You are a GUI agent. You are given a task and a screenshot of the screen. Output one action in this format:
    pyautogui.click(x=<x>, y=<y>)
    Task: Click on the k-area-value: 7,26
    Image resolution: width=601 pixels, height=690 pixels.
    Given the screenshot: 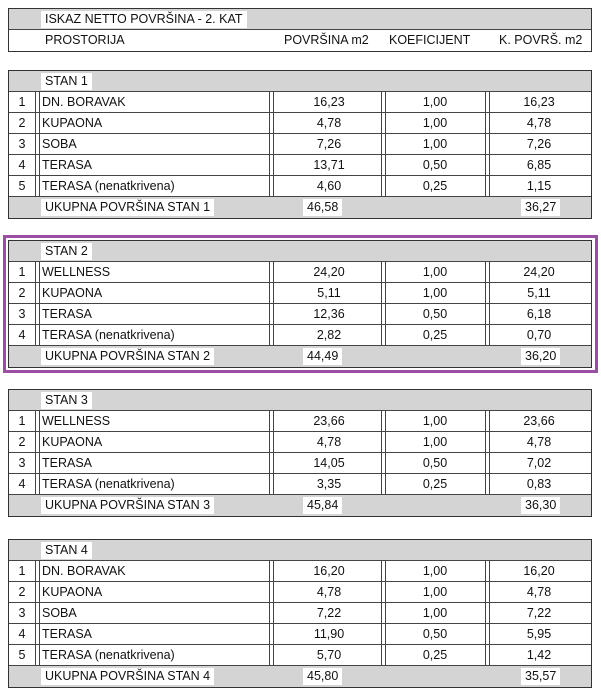 What is the action you would take?
    pyautogui.click(x=539, y=144)
    